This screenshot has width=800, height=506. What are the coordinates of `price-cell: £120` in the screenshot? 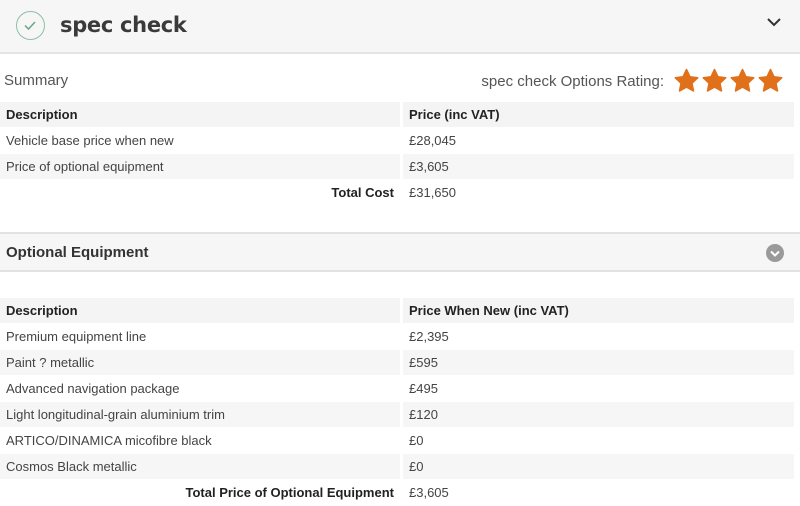 It's located at (598, 414).